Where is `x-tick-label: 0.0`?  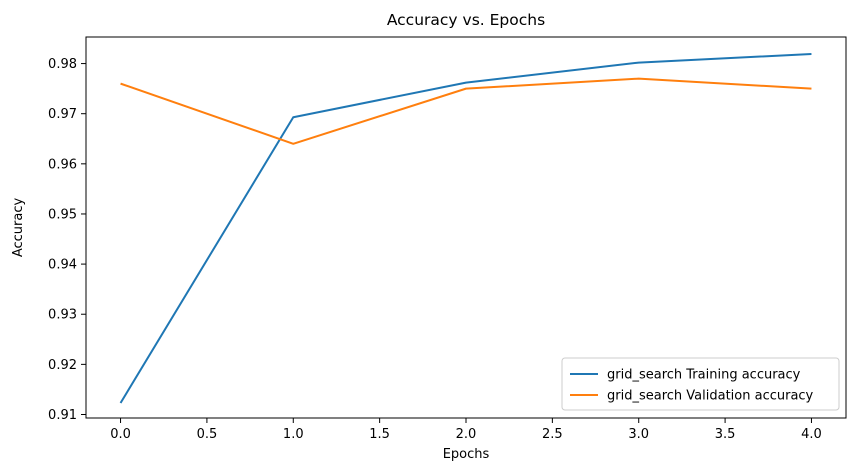 x-tick-label: 0.0 is located at coordinates (120, 434).